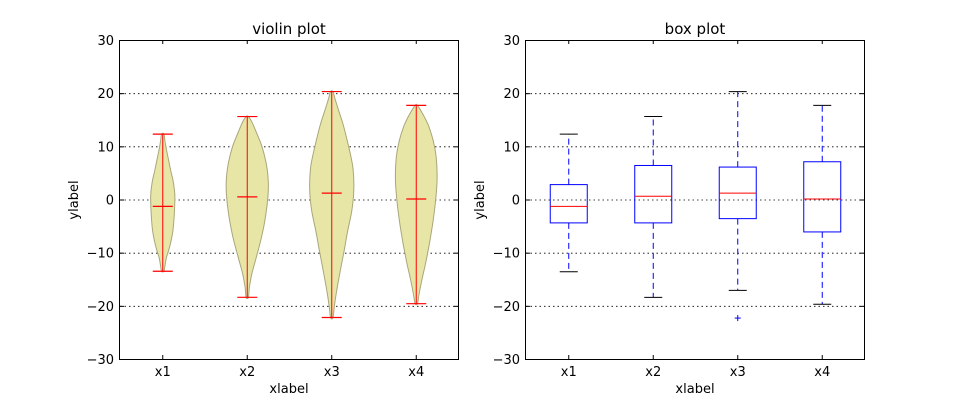  I want to click on box-flier-x3, so click(737, 318).